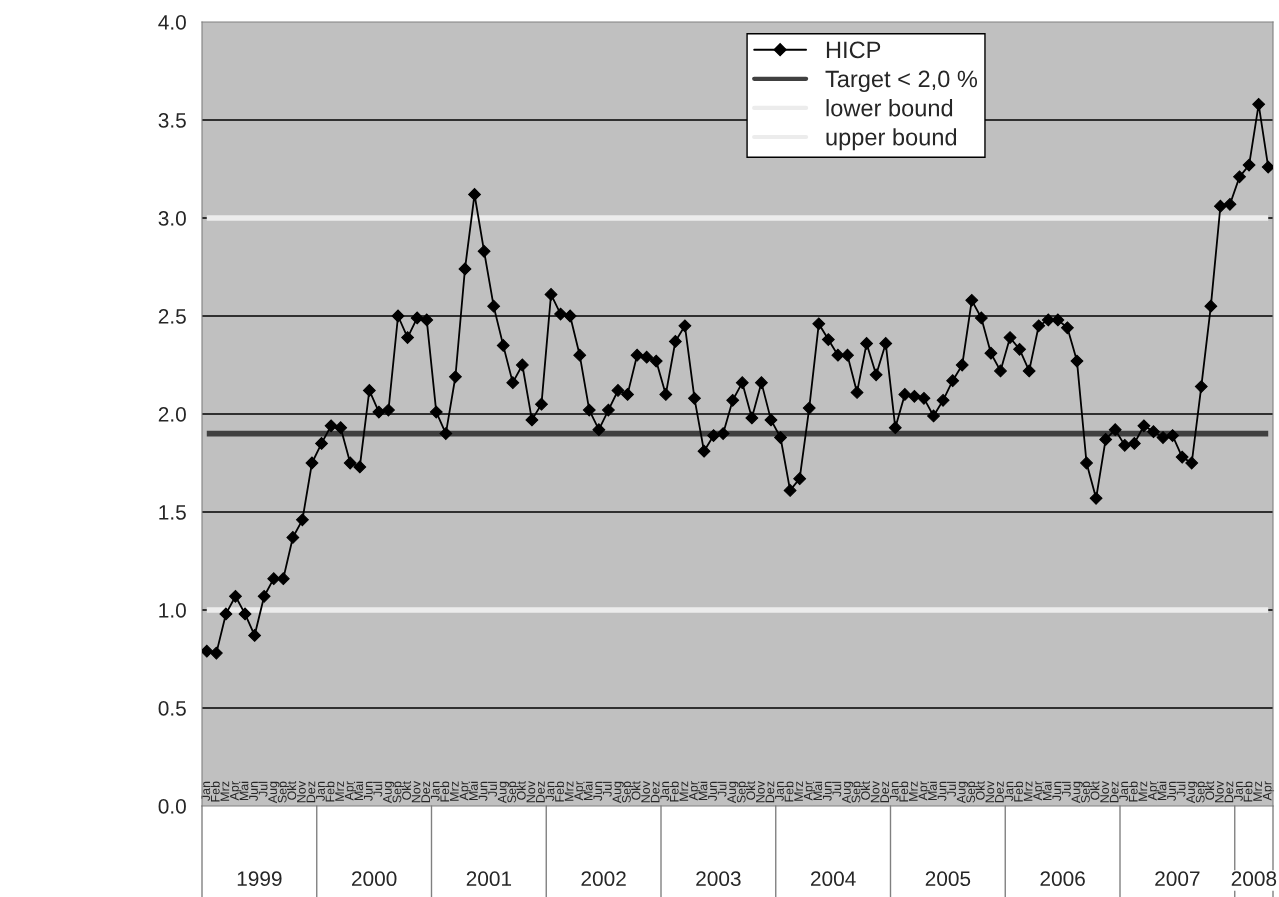 Image resolution: width=1279 pixels, height=897 pixels. Describe the element at coordinates (172, 512) in the screenshot. I see `y-tick-label: 1.5` at that location.